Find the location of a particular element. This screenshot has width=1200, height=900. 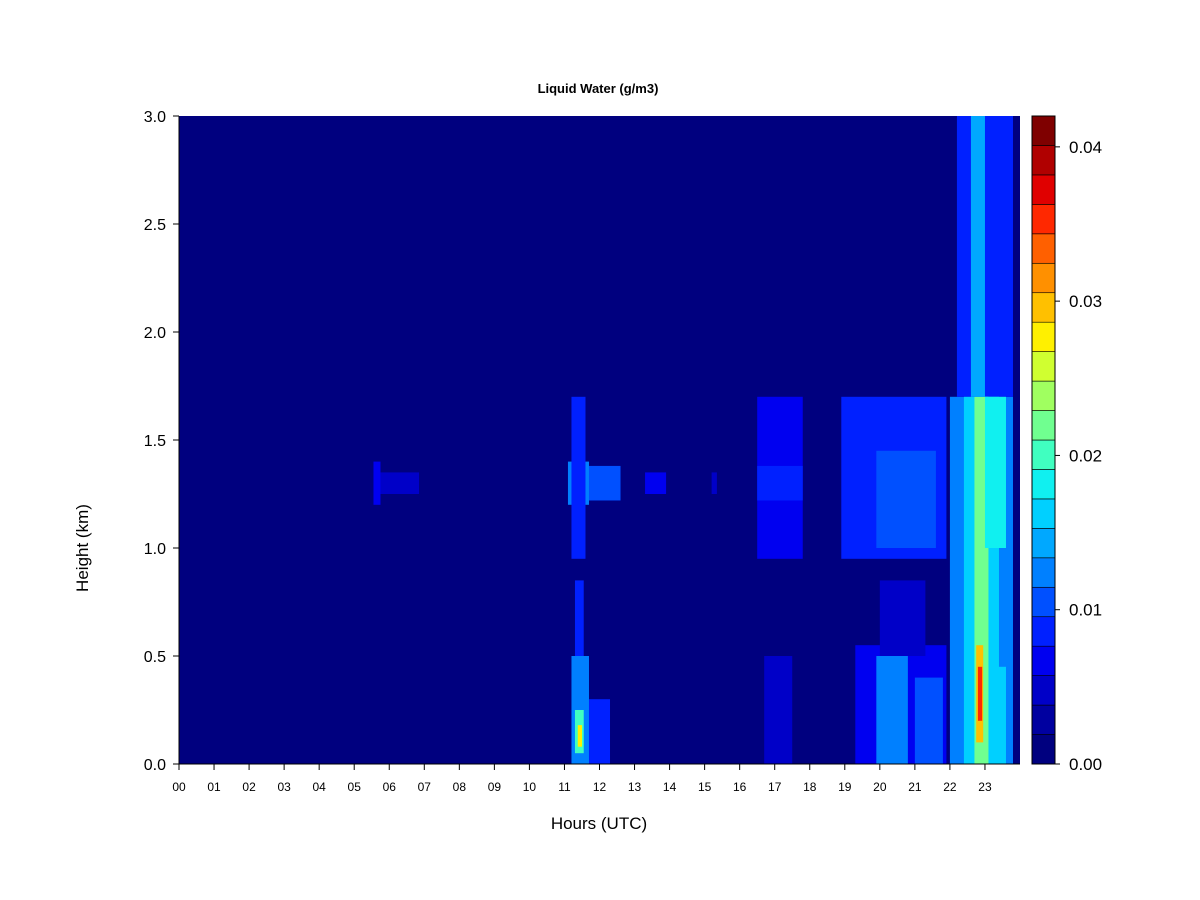

x-axis-label: Hours (UTC) is located at coordinates (599, 823).